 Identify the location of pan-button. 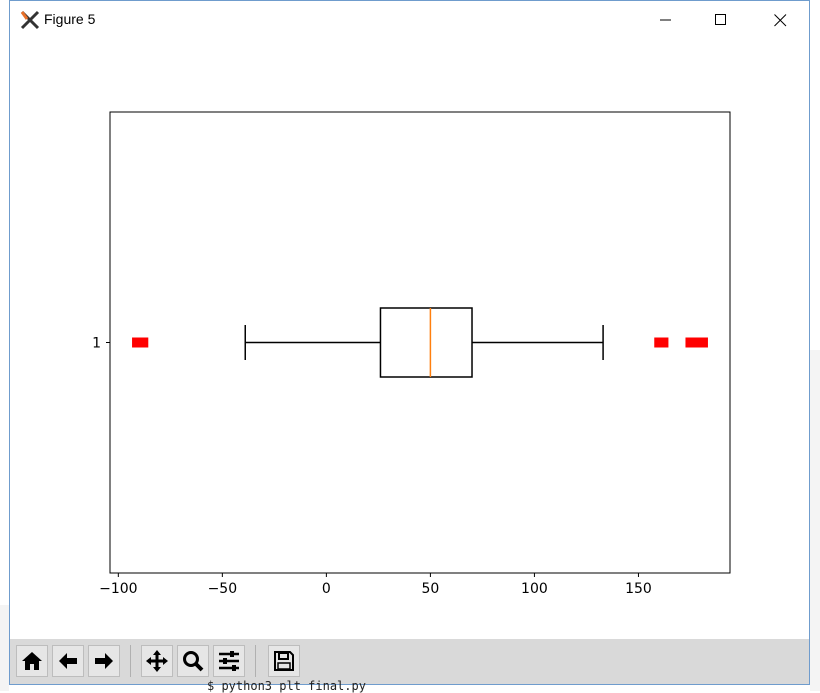
(157, 661).